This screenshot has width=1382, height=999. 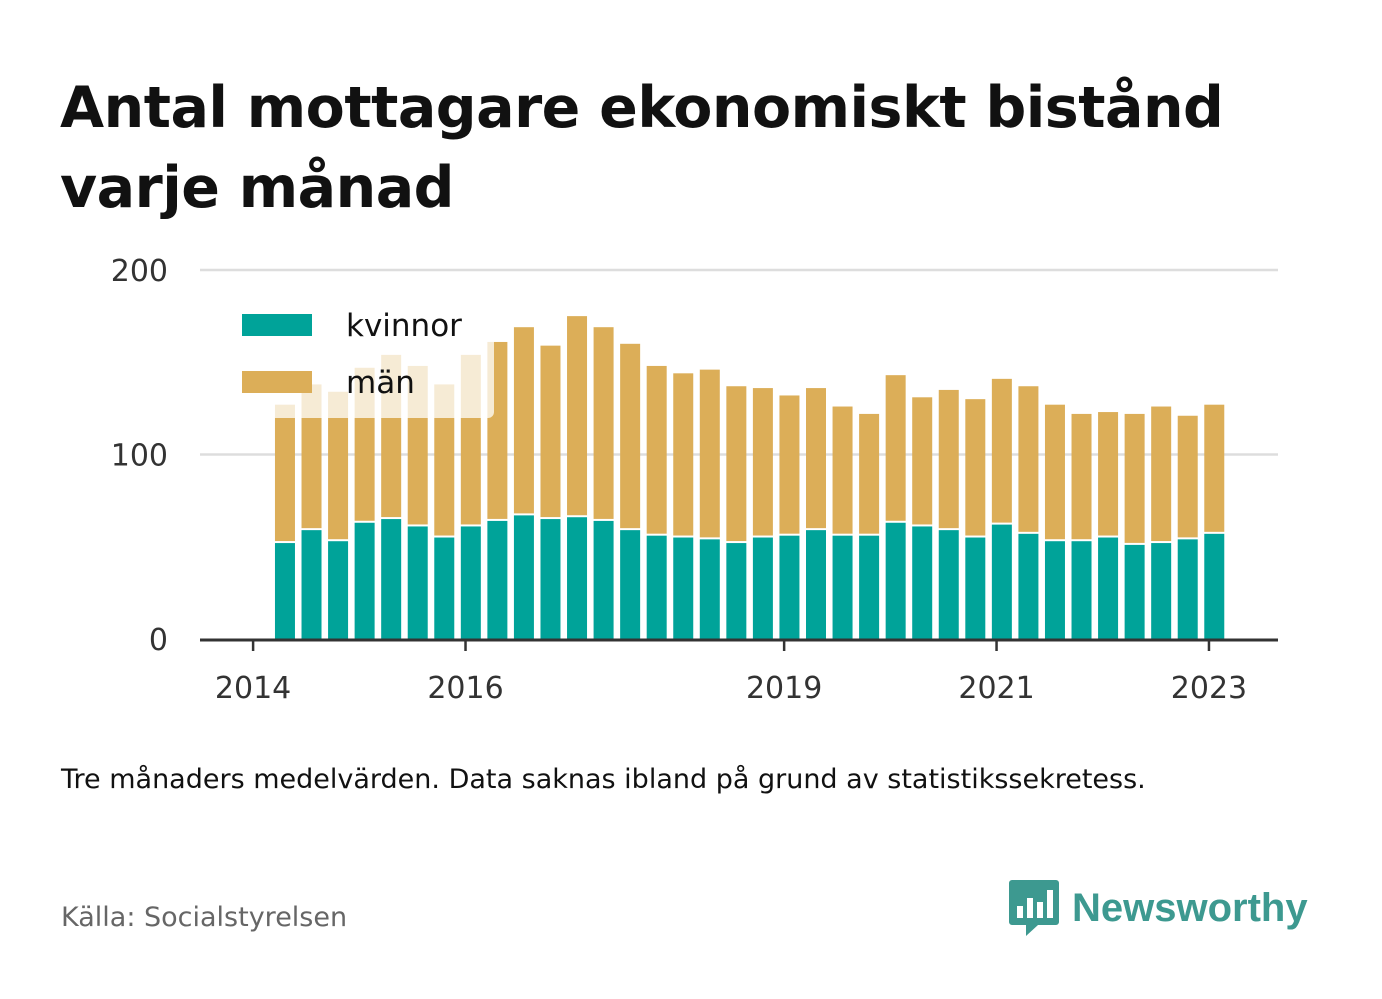 I want to click on y-tick-label-100: 100, so click(x=139, y=456).